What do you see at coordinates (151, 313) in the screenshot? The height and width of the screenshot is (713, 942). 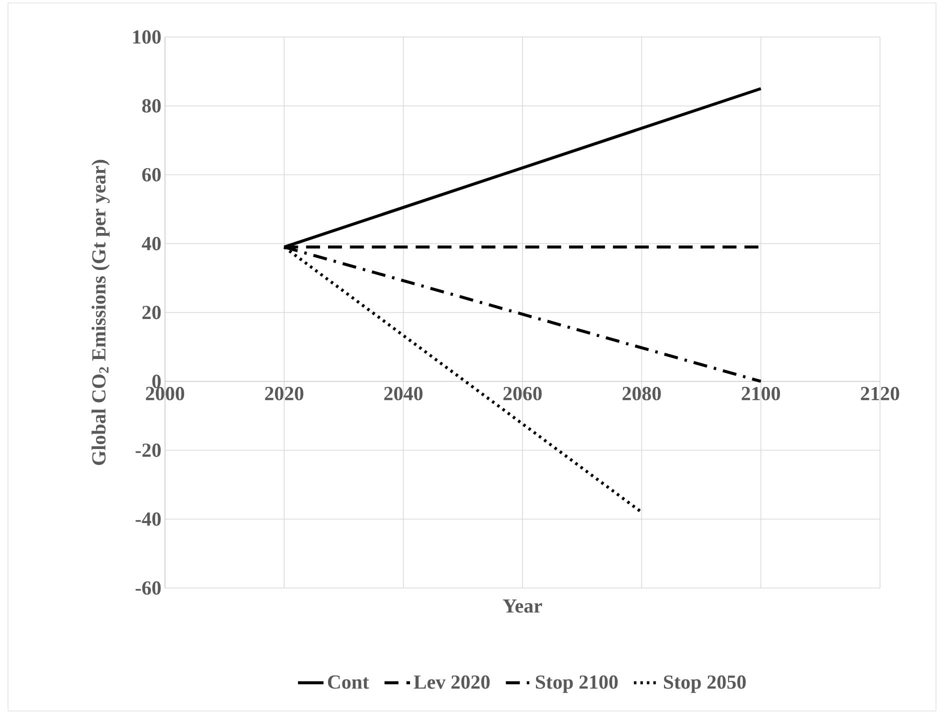 I see `y-tick-label: 20` at bounding box center [151, 313].